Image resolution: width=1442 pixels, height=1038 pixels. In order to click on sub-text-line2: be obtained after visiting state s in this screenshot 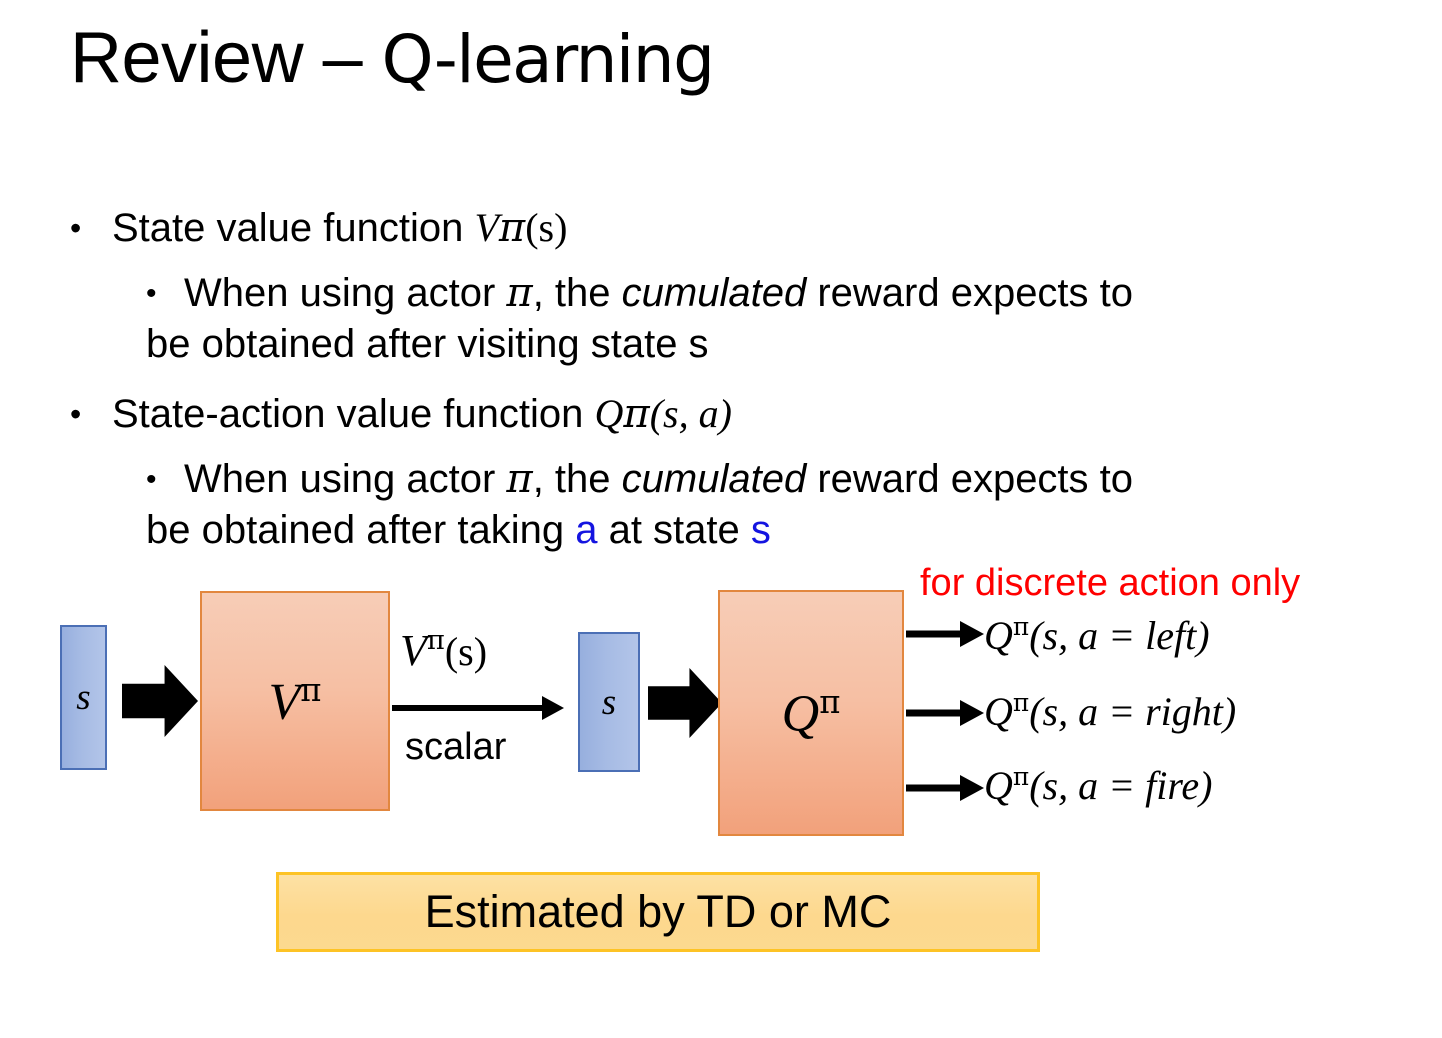, I will do `click(427, 344)`.